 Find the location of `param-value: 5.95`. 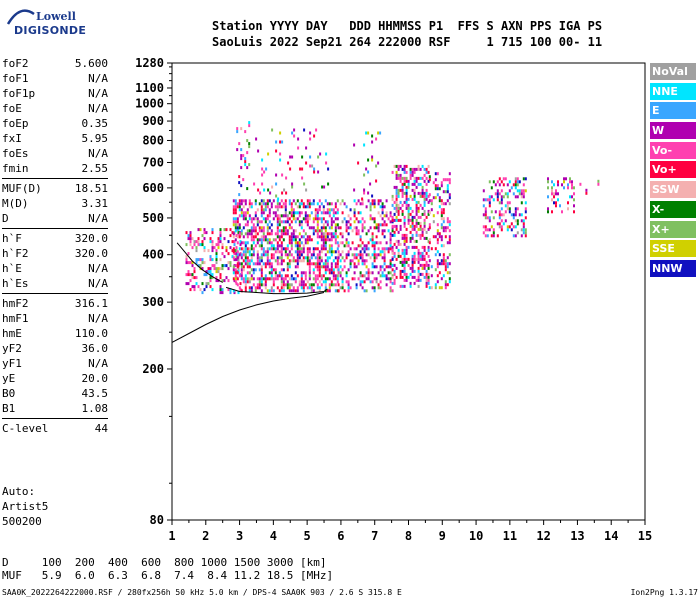

param-value: 5.95 is located at coordinates (95, 138).